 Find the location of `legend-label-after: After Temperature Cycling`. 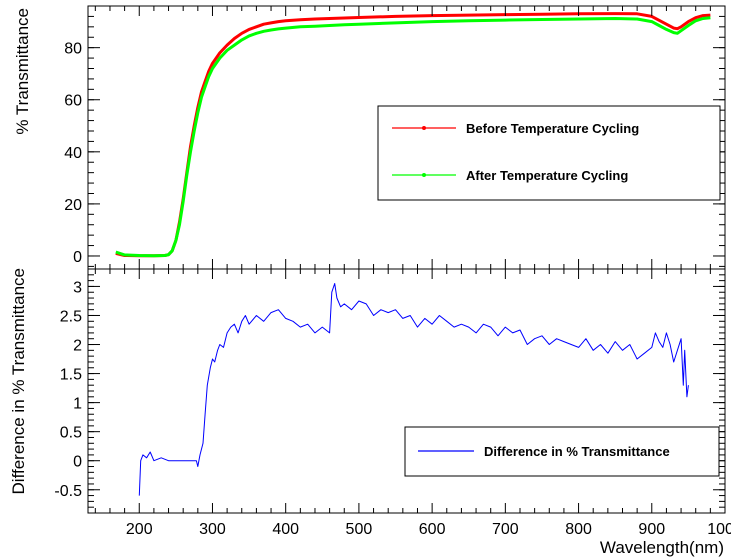

legend-label-after: After Temperature Cycling is located at coordinates (547, 175).